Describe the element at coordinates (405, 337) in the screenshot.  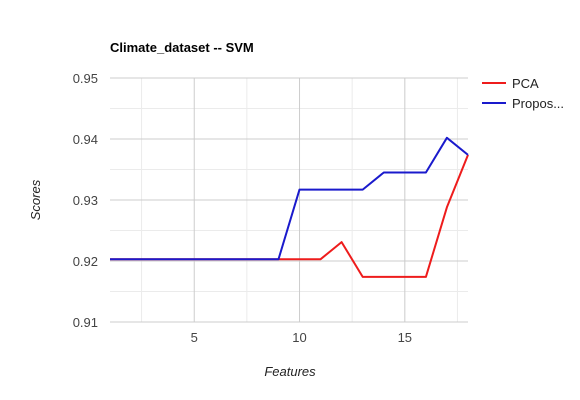
I see `x-tick-label: 15` at that location.